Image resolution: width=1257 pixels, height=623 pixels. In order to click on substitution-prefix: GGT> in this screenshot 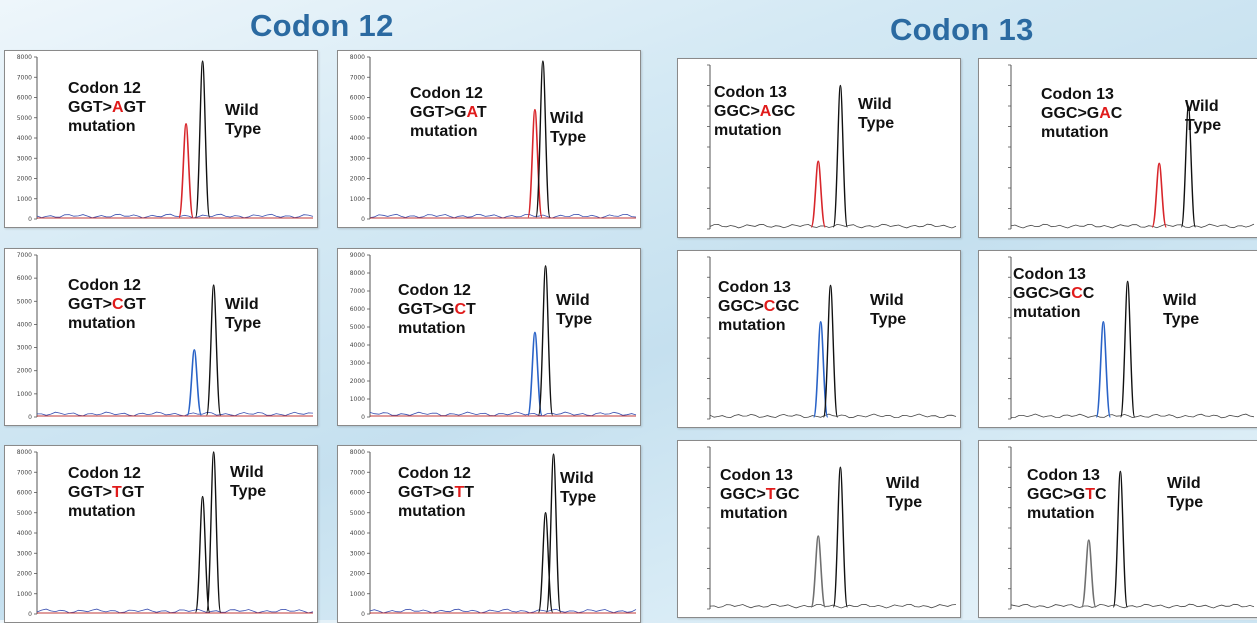, I will do `click(90, 107)`.